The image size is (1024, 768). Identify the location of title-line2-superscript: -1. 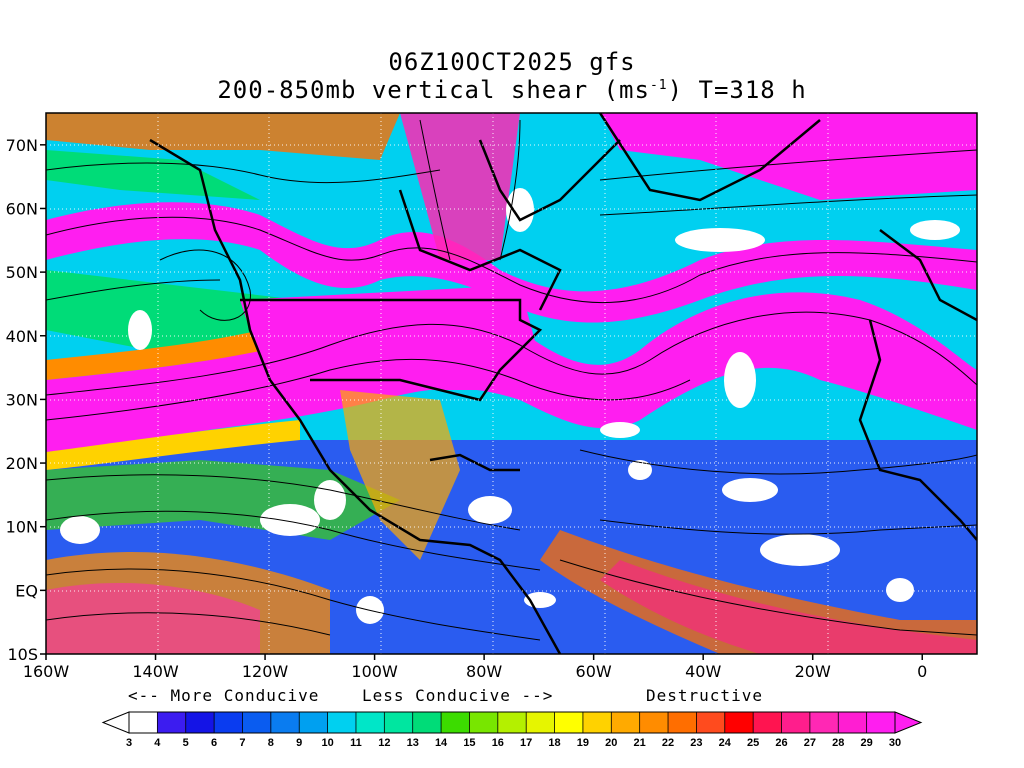
(658, 85).